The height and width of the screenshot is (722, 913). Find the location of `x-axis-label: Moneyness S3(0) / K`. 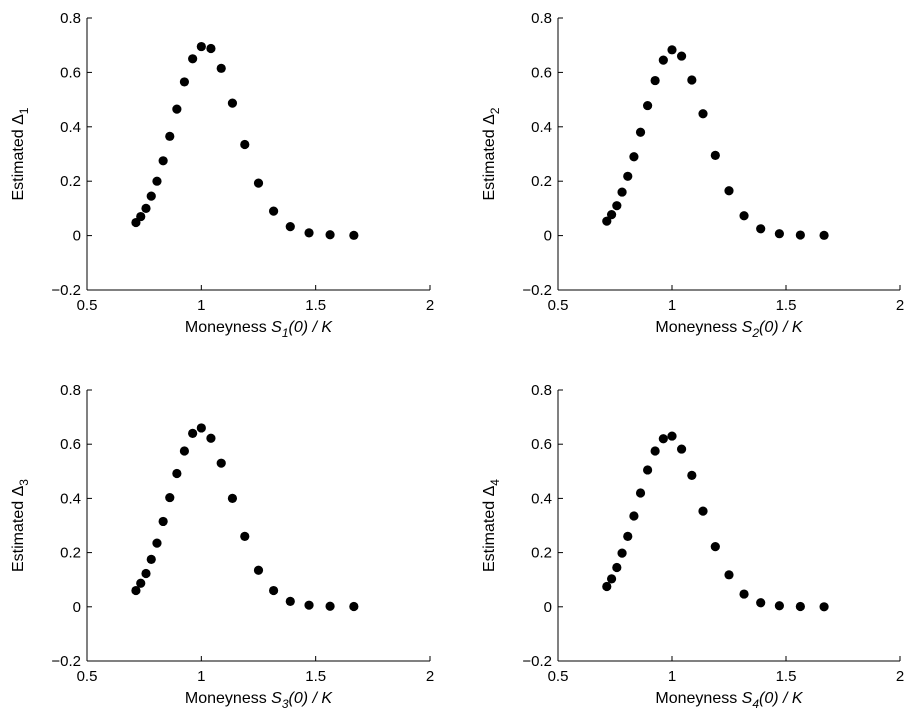

x-axis-label: Moneyness S3(0) / K is located at coordinates (259, 700).